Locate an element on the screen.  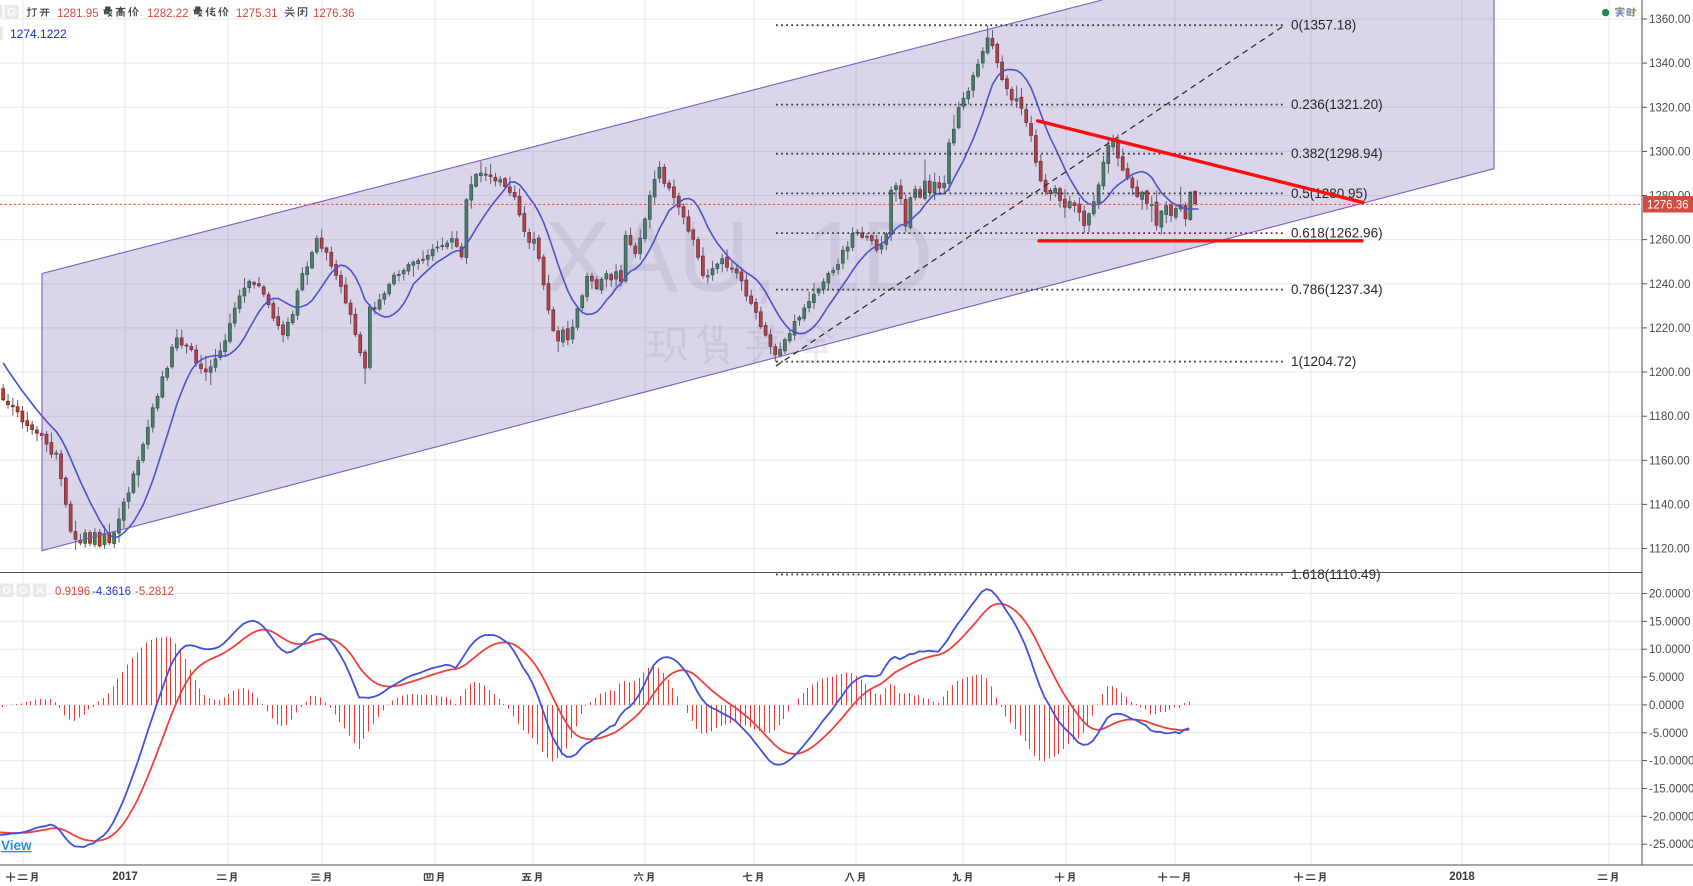
svg-text: 0.618(1262.96) is located at coordinates (1337, 233).